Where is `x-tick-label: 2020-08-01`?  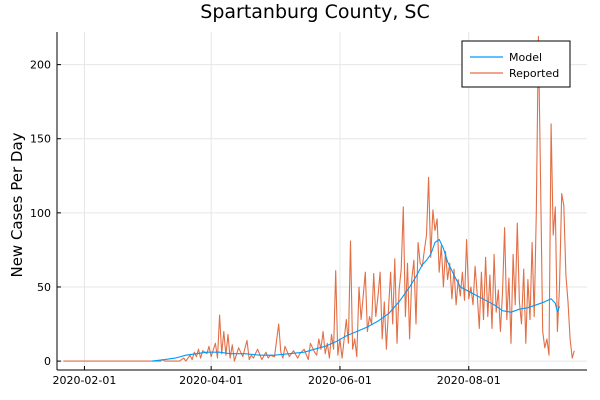 x-tick-label: 2020-08-01 is located at coordinates (469, 380).